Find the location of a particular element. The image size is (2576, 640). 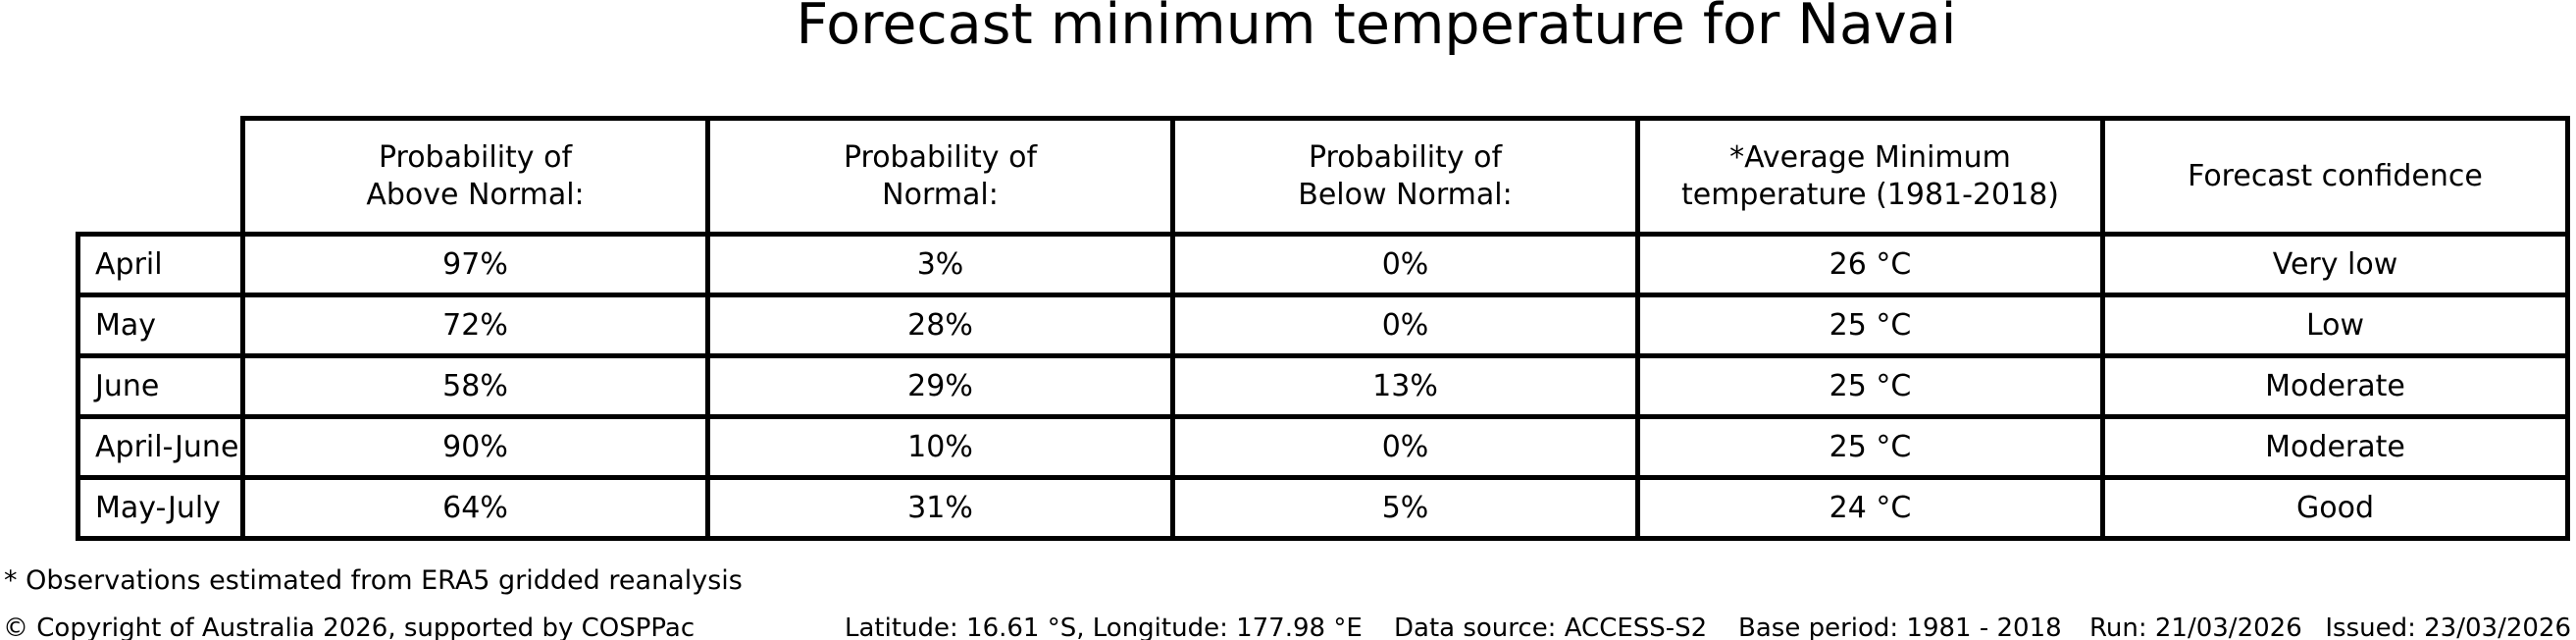

row-label: June is located at coordinates (160, 386).